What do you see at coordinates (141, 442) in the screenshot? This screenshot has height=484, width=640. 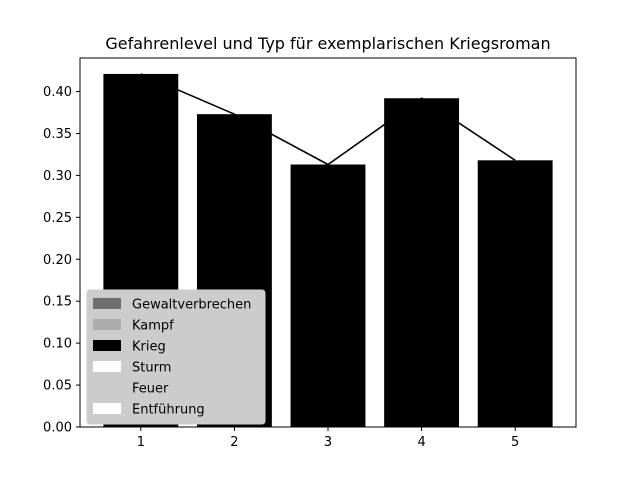 I see `x-tick-label-1: 1` at bounding box center [141, 442].